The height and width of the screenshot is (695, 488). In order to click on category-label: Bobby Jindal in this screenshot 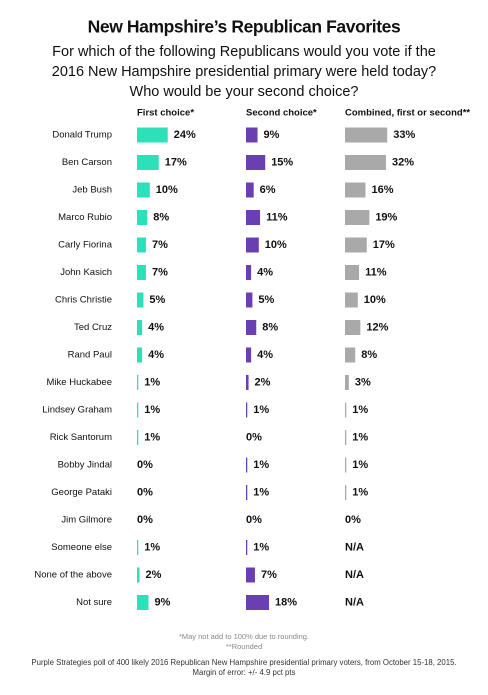, I will do `click(85, 465)`.